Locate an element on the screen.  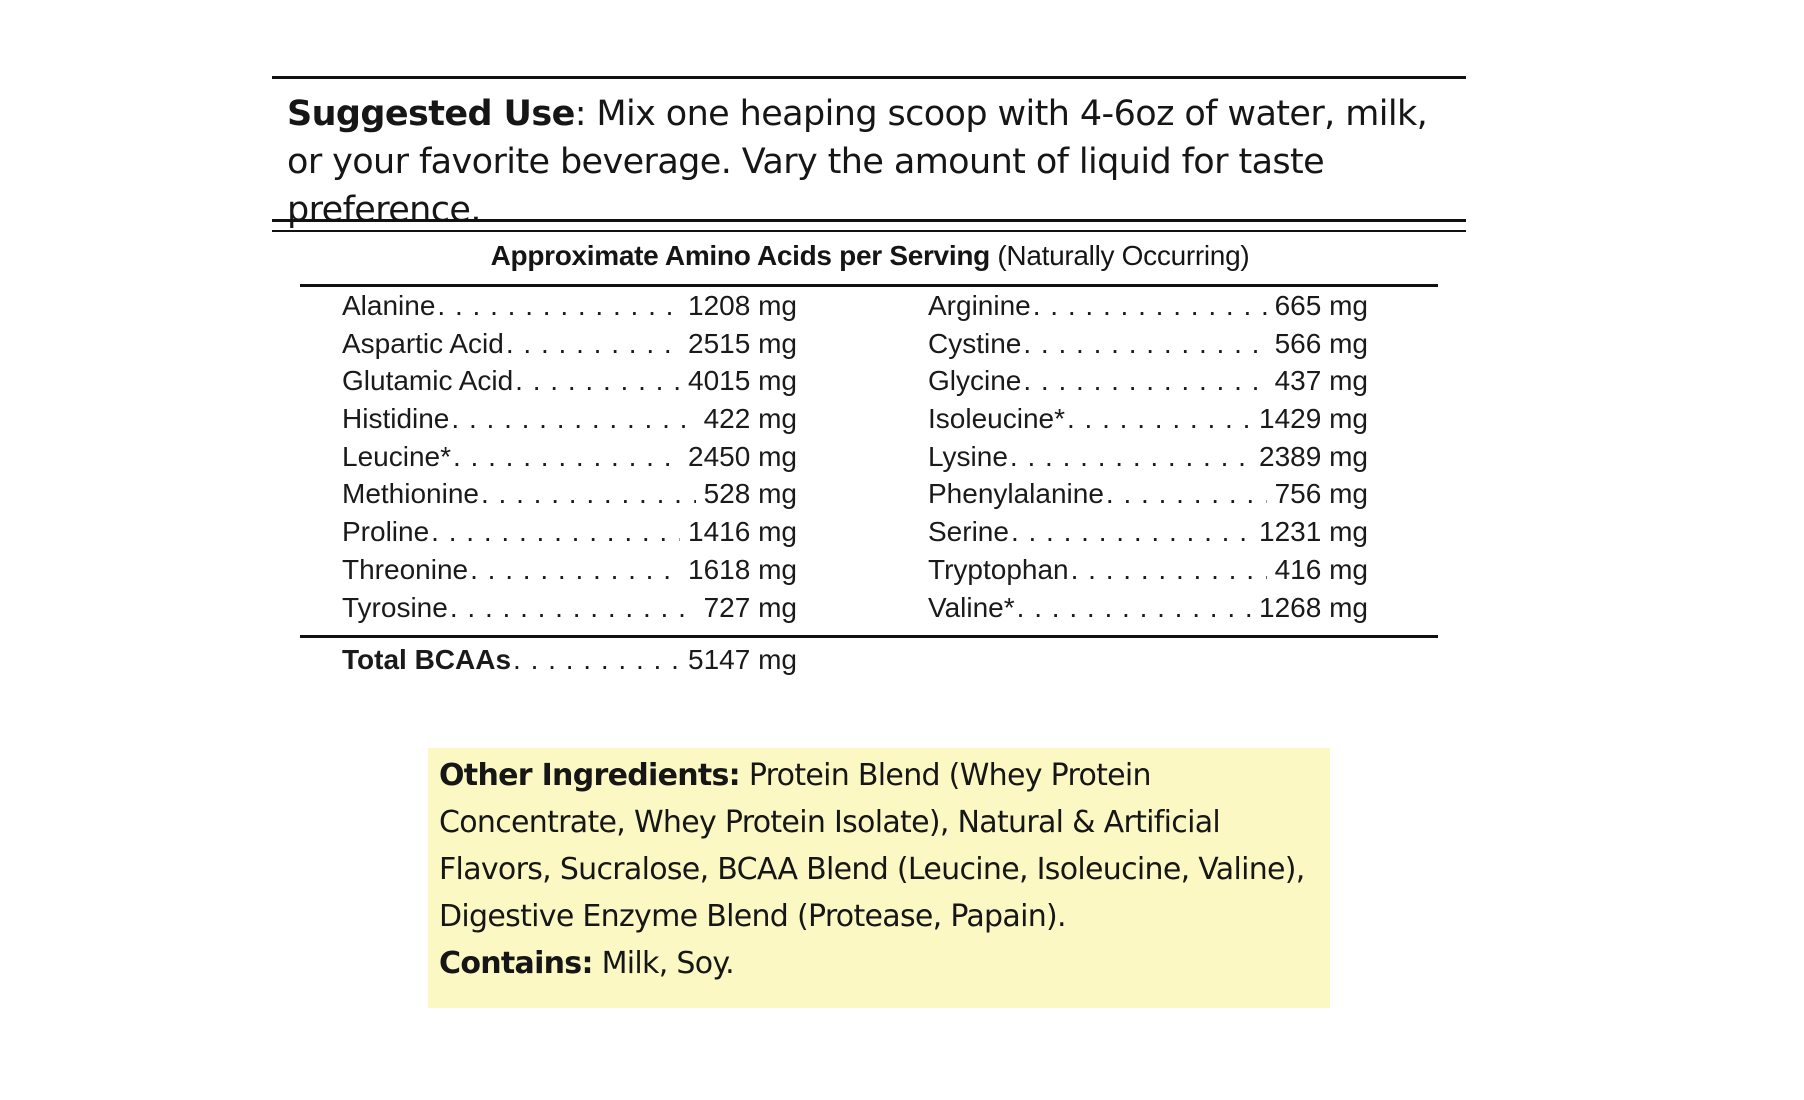
amino-value: 2515 mg is located at coordinates (742, 343).